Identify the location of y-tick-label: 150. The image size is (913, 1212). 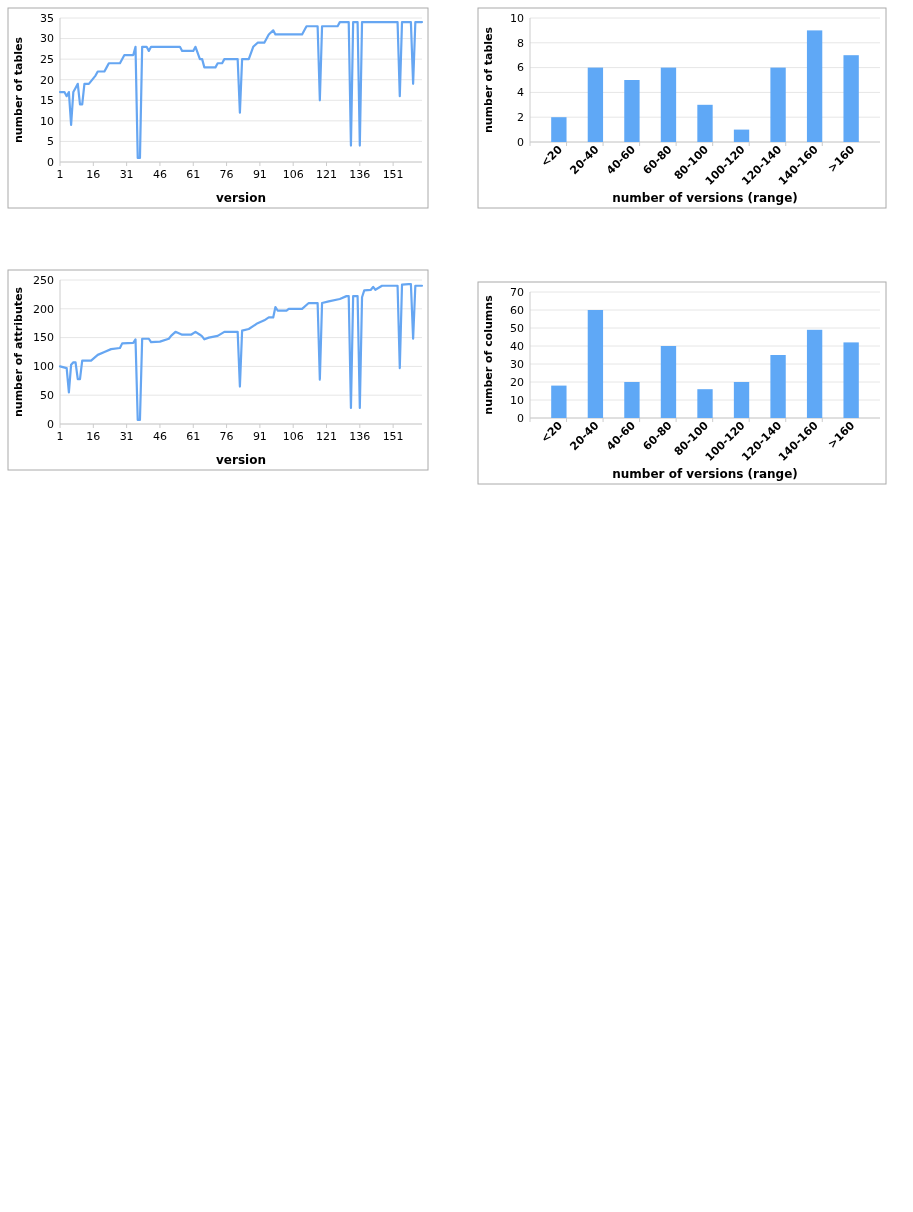
(43, 338).